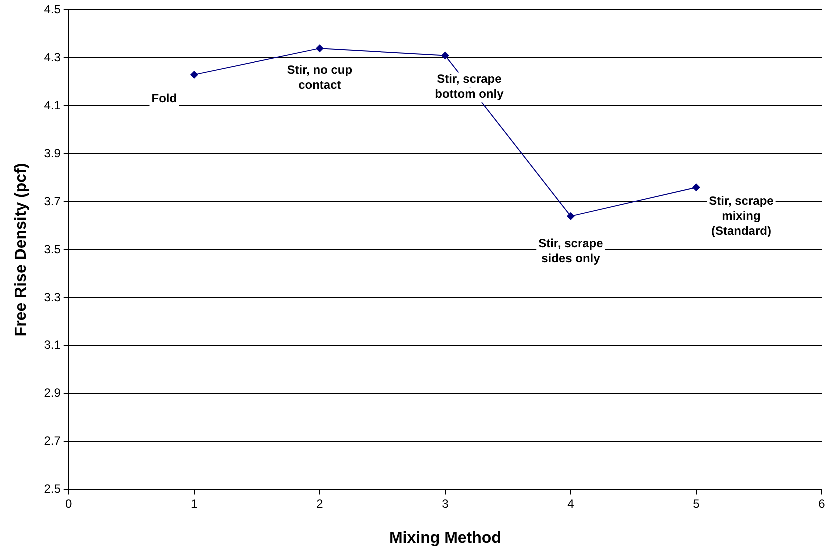 This screenshot has width=830, height=560. Describe the element at coordinates (53, 249) in the screenshot. I see `y-tick-label: 3.5` at that location.